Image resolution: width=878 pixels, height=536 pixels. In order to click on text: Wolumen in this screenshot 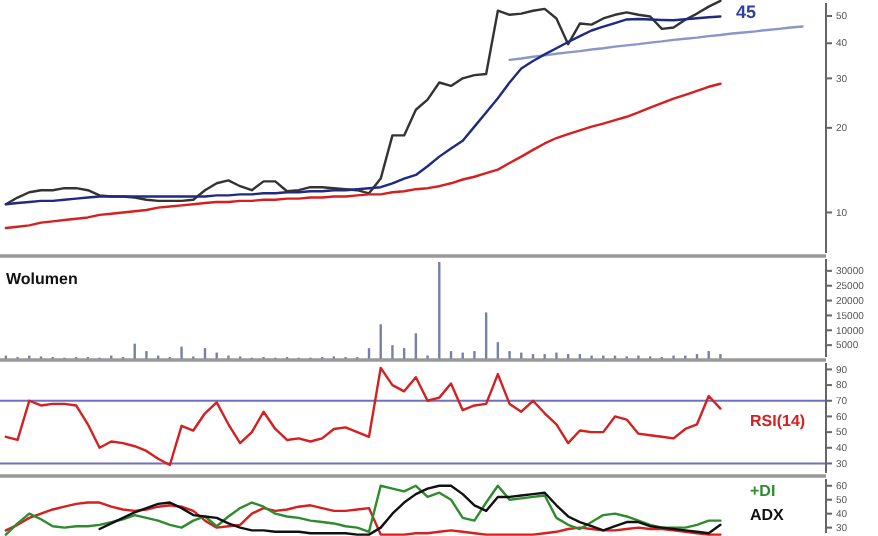, I will do `click(42, 279)`.